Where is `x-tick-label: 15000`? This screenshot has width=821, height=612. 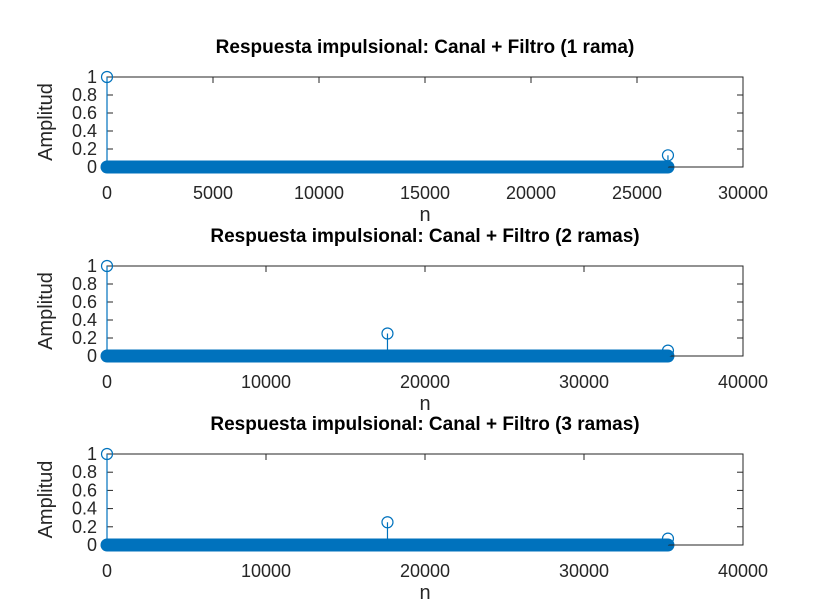 x-tick-label: 15000 is located at coordinates (425, 193).